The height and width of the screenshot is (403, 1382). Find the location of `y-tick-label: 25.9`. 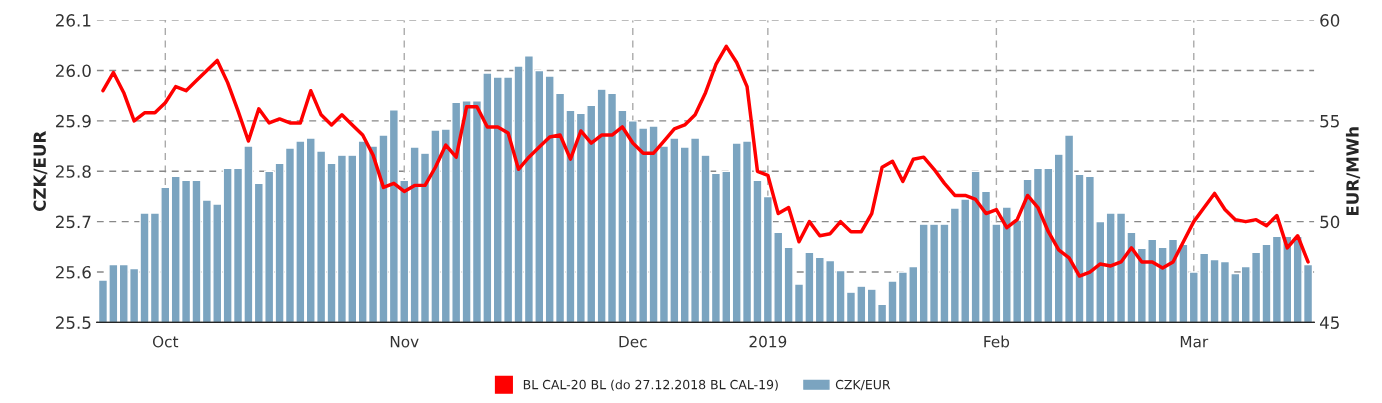

y-tick-label: 25.9 is located at coordinates (73, 121).